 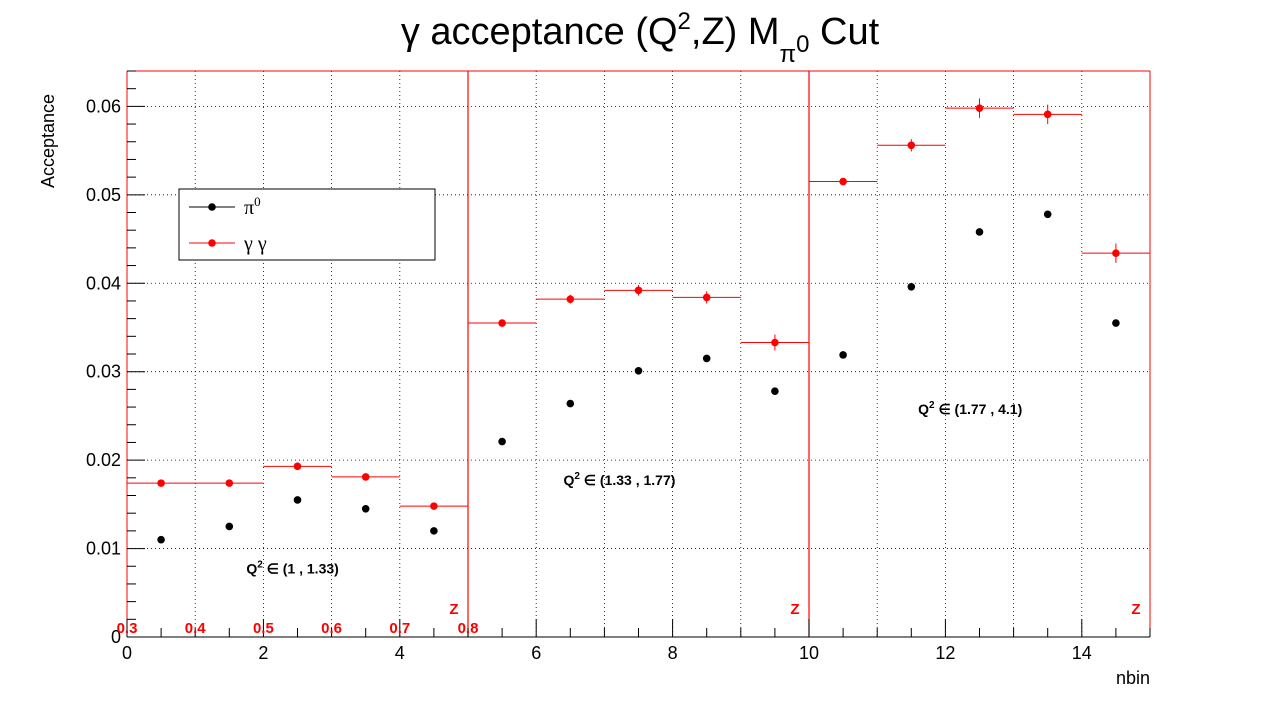 I want to click on x-tick-label: 14, so click(x=1082, y=653).